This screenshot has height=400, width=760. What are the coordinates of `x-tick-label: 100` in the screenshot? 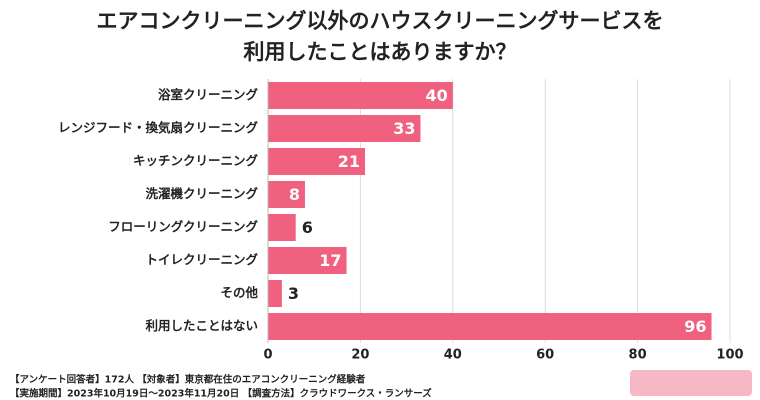 It's located at (729, 355).